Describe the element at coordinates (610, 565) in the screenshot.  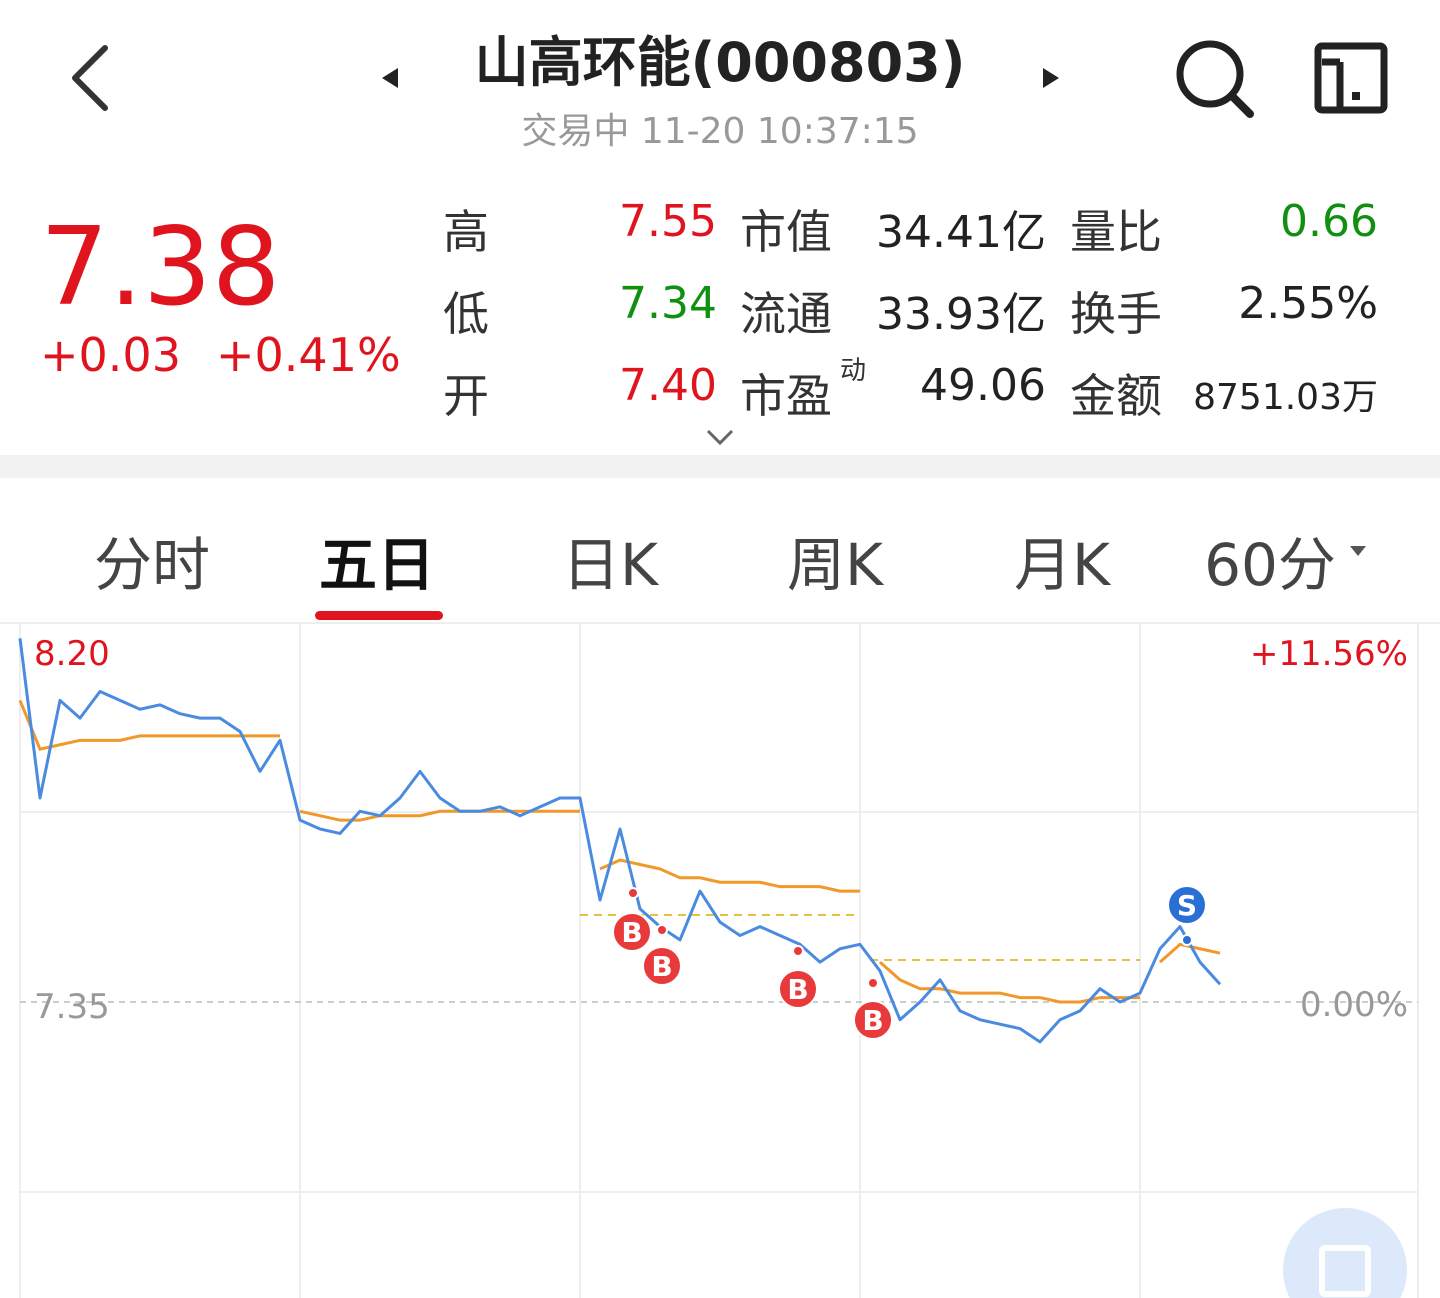
I see `tab: 日K` at that location.